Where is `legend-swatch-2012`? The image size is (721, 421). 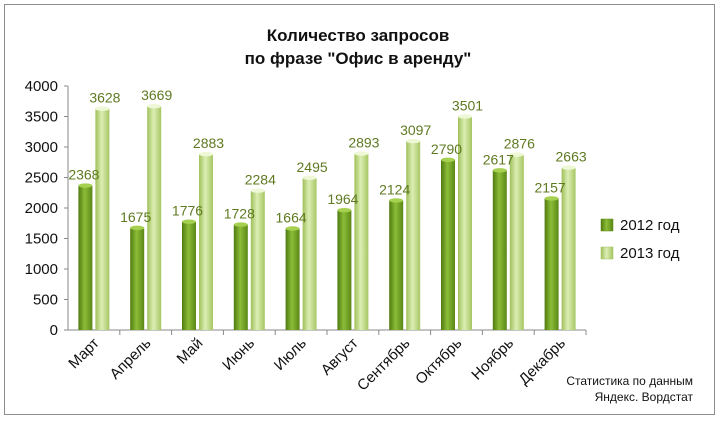 legend-swatch-2012 is located at coordinates (607, 225).